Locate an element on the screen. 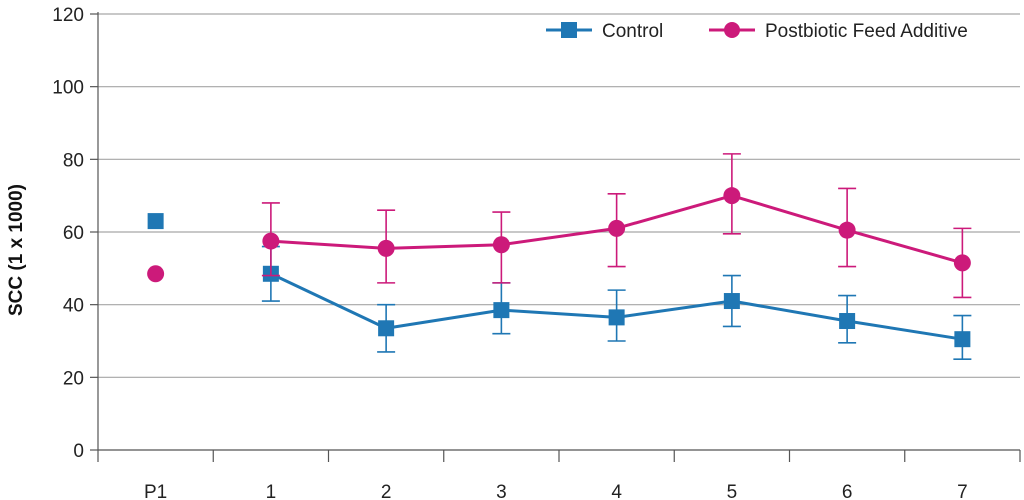 The image size is (1024, 500). y-axis-label: SCC (1 x 1000) is located at coordinates (16, 250).